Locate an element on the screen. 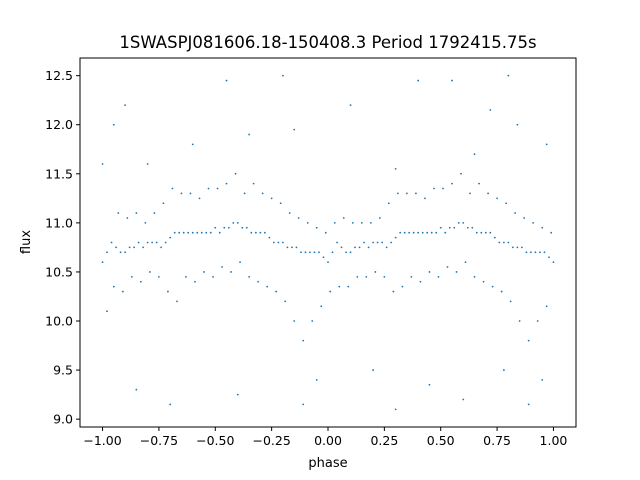 The image size is (640, 480). x-tick-label: 1.00 is located at coordinates (554, 440).